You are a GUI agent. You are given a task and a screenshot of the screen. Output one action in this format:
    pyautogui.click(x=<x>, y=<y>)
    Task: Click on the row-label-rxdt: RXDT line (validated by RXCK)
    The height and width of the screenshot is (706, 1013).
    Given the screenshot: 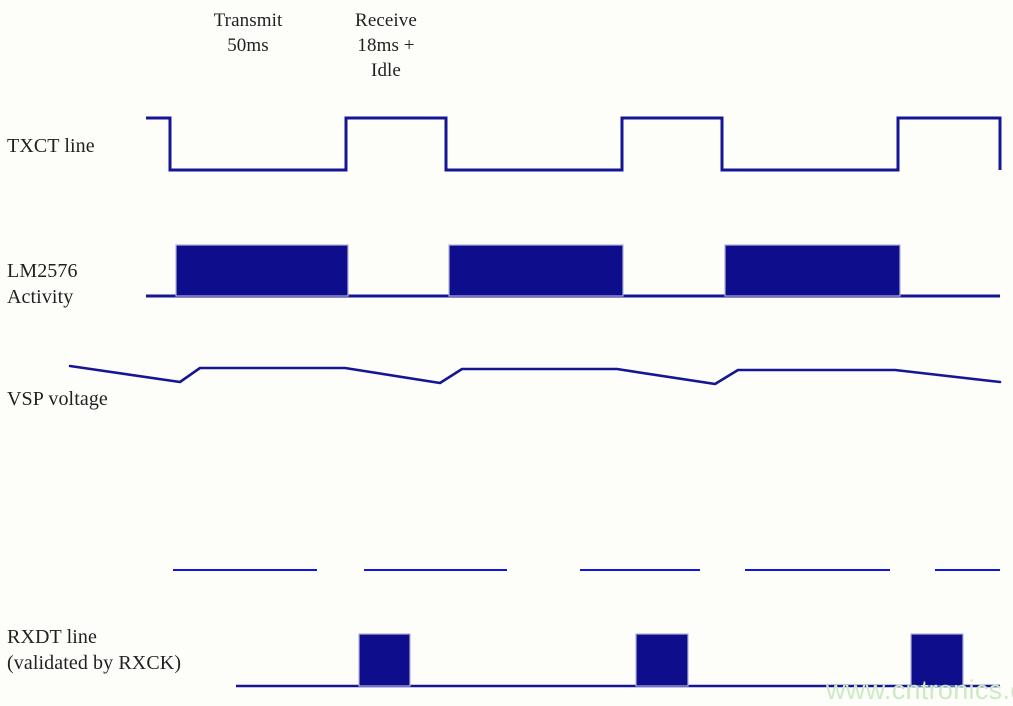 What is the action you would take?
    pyautogui.click(x=94, y=650)
    